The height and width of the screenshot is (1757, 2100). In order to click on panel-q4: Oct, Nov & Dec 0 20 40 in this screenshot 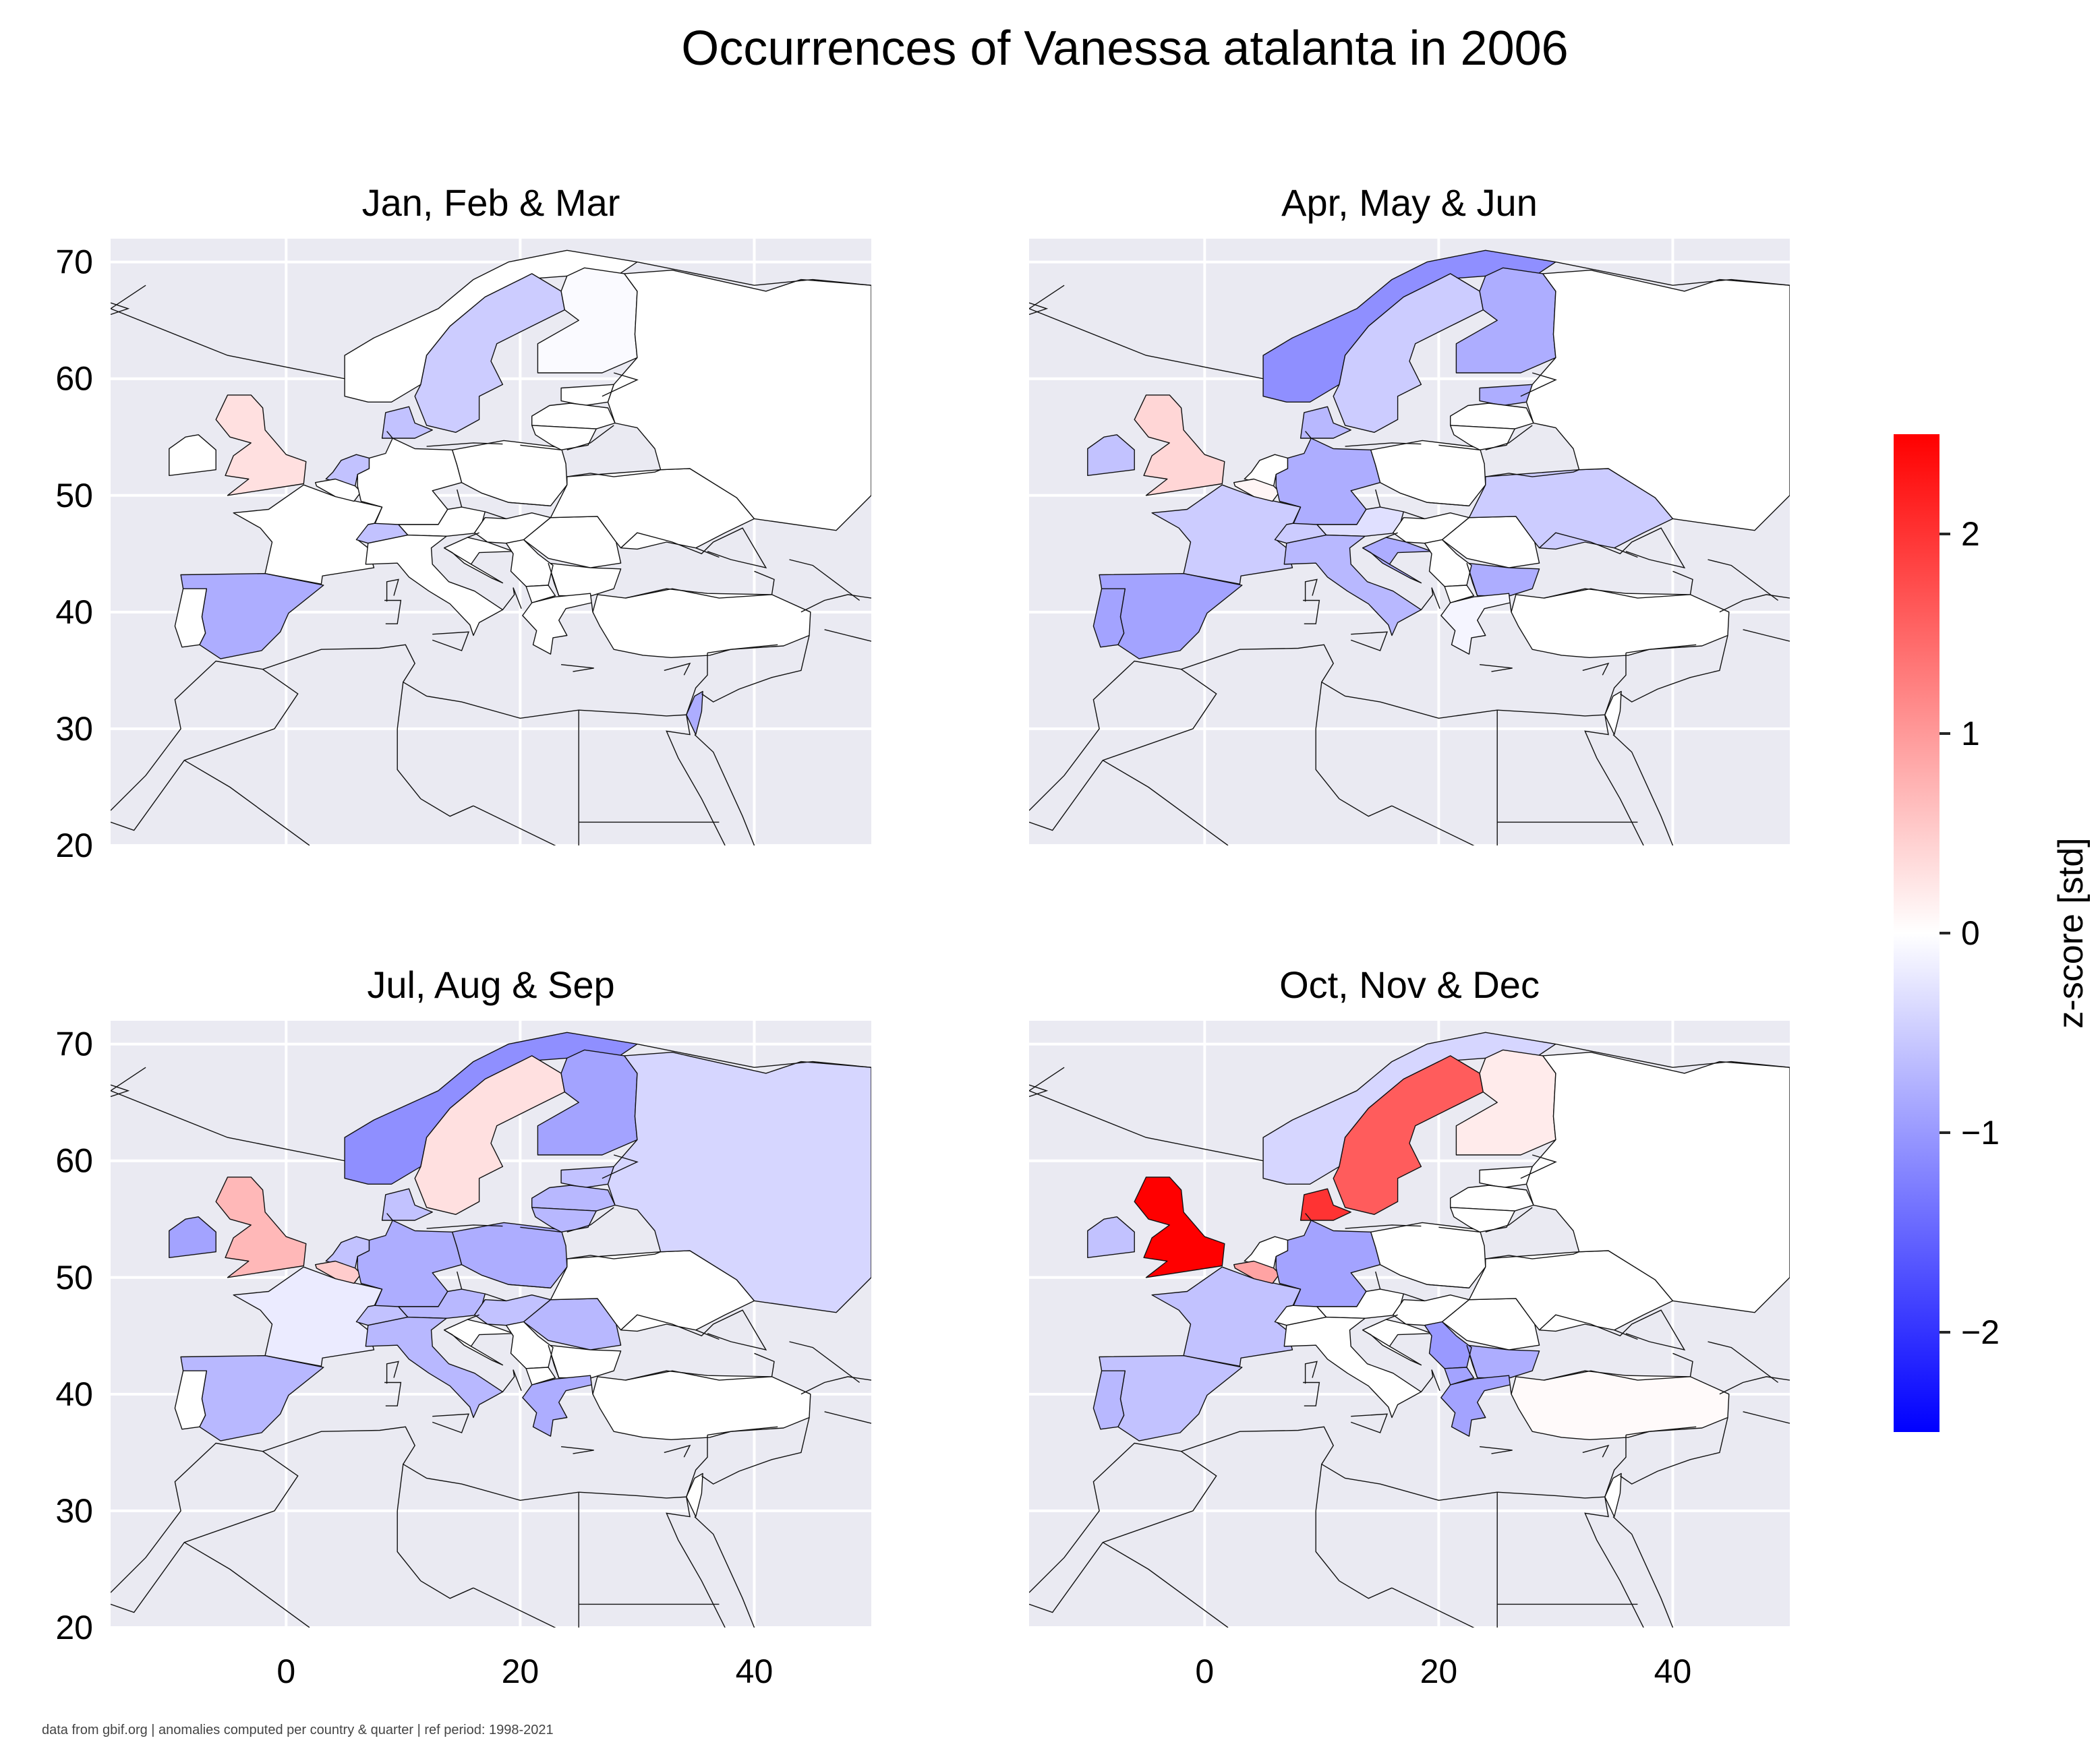, I will do `click(1409, 1327)`.